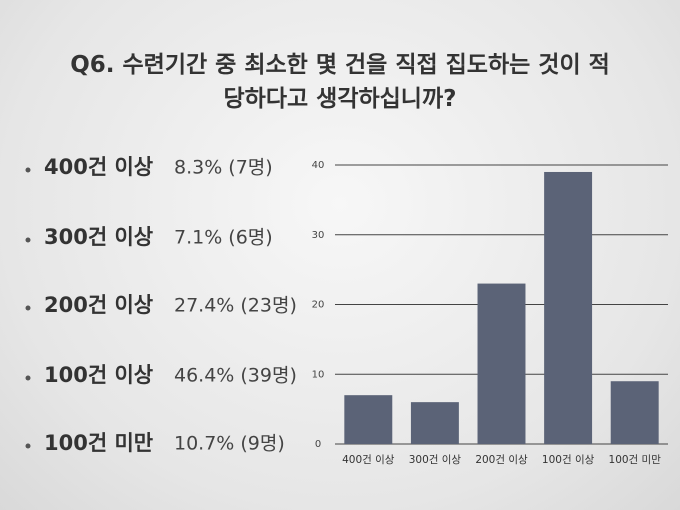 The height and width of the screenshot is (510, 680). I want to click on x-tick-label: 300건 이상, so click(435, 460).